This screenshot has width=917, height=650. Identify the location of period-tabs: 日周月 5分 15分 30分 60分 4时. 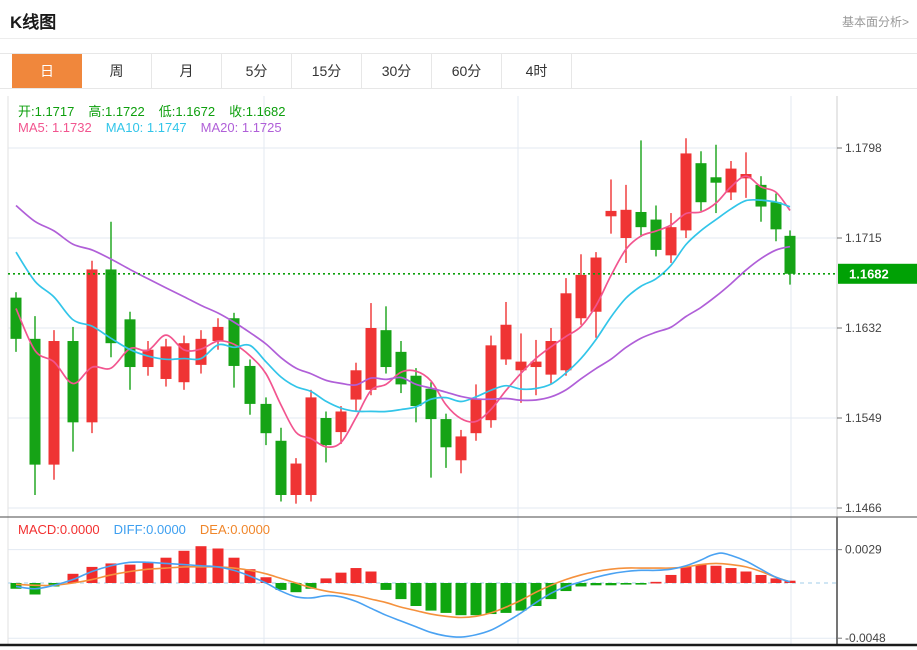
(292, 71).